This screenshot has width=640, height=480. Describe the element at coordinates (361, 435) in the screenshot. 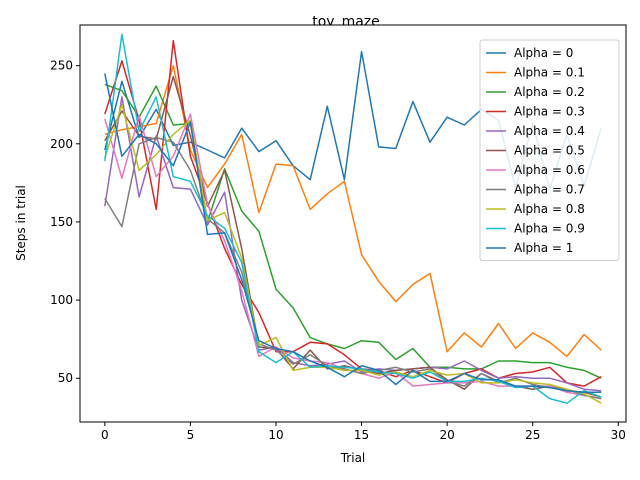

I see `x-tick-label: 15` at that location.